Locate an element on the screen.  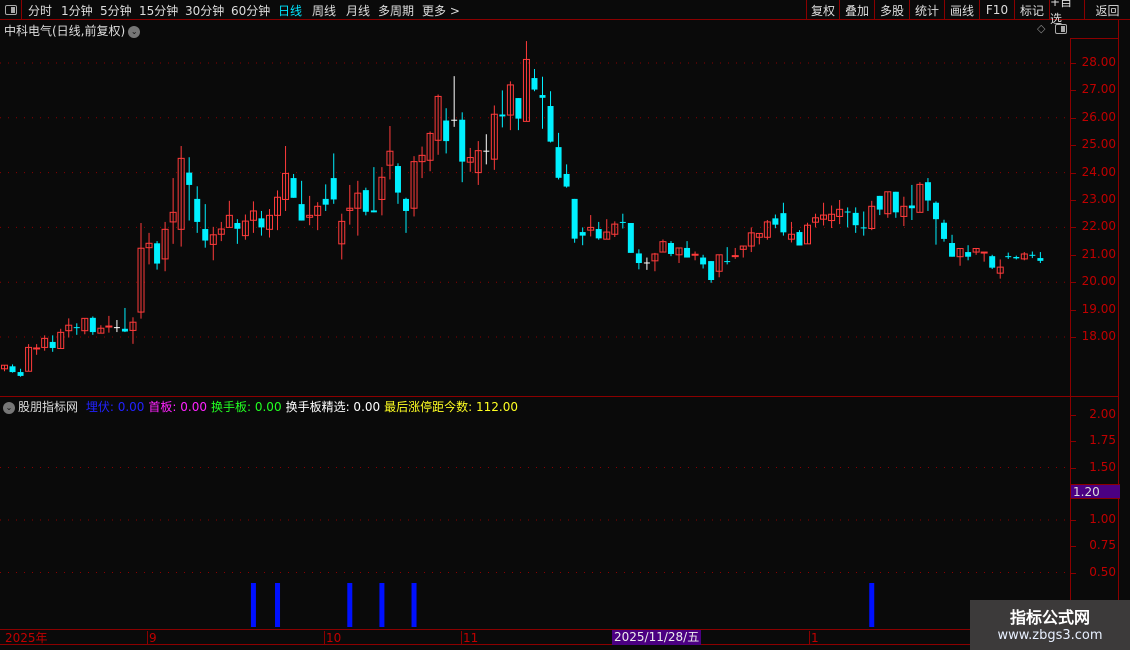
f10-button: F10 is located at coordinates (996, 10).